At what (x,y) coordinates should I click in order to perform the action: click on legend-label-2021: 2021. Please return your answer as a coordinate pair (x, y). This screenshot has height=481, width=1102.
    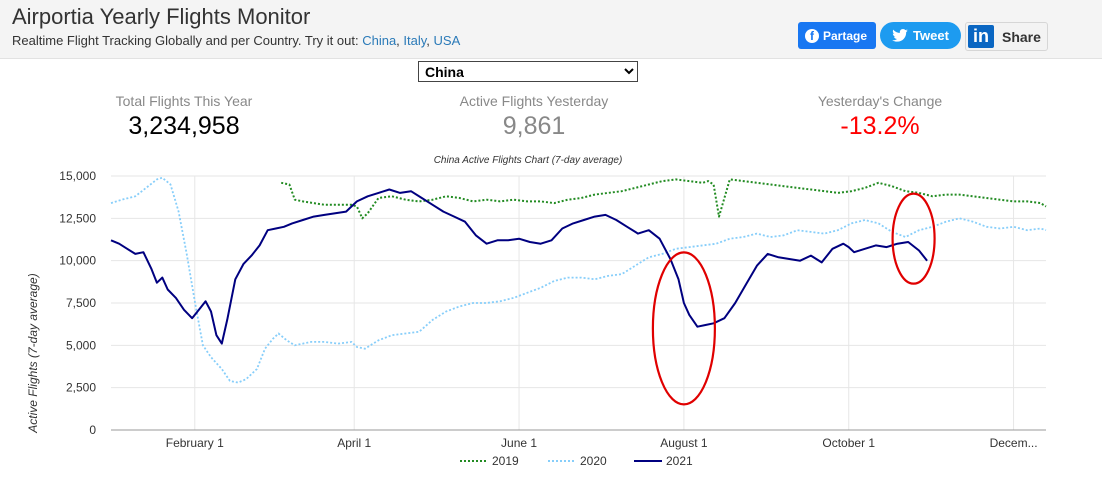
    Looking at the image, I should click on (679, 461).